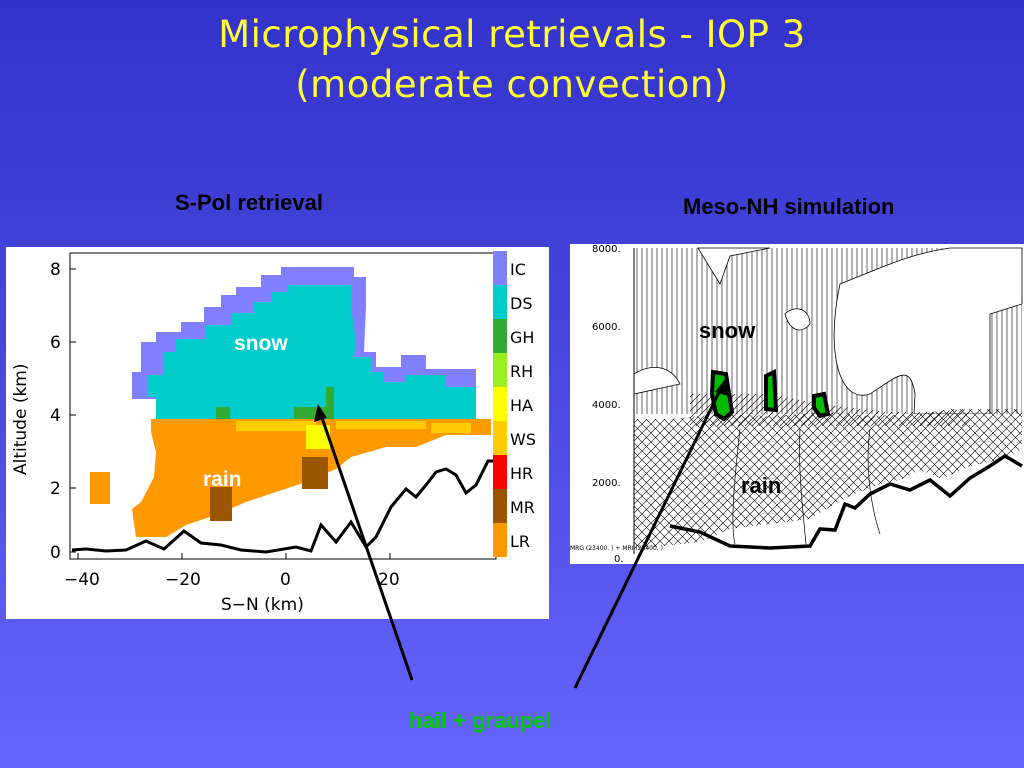 This screenshot has width=1024, height=768. What do you see at coordinates (500, 472) in the screenshot?
I see `legend-swatch-hr` at bounding box center [500, 472].